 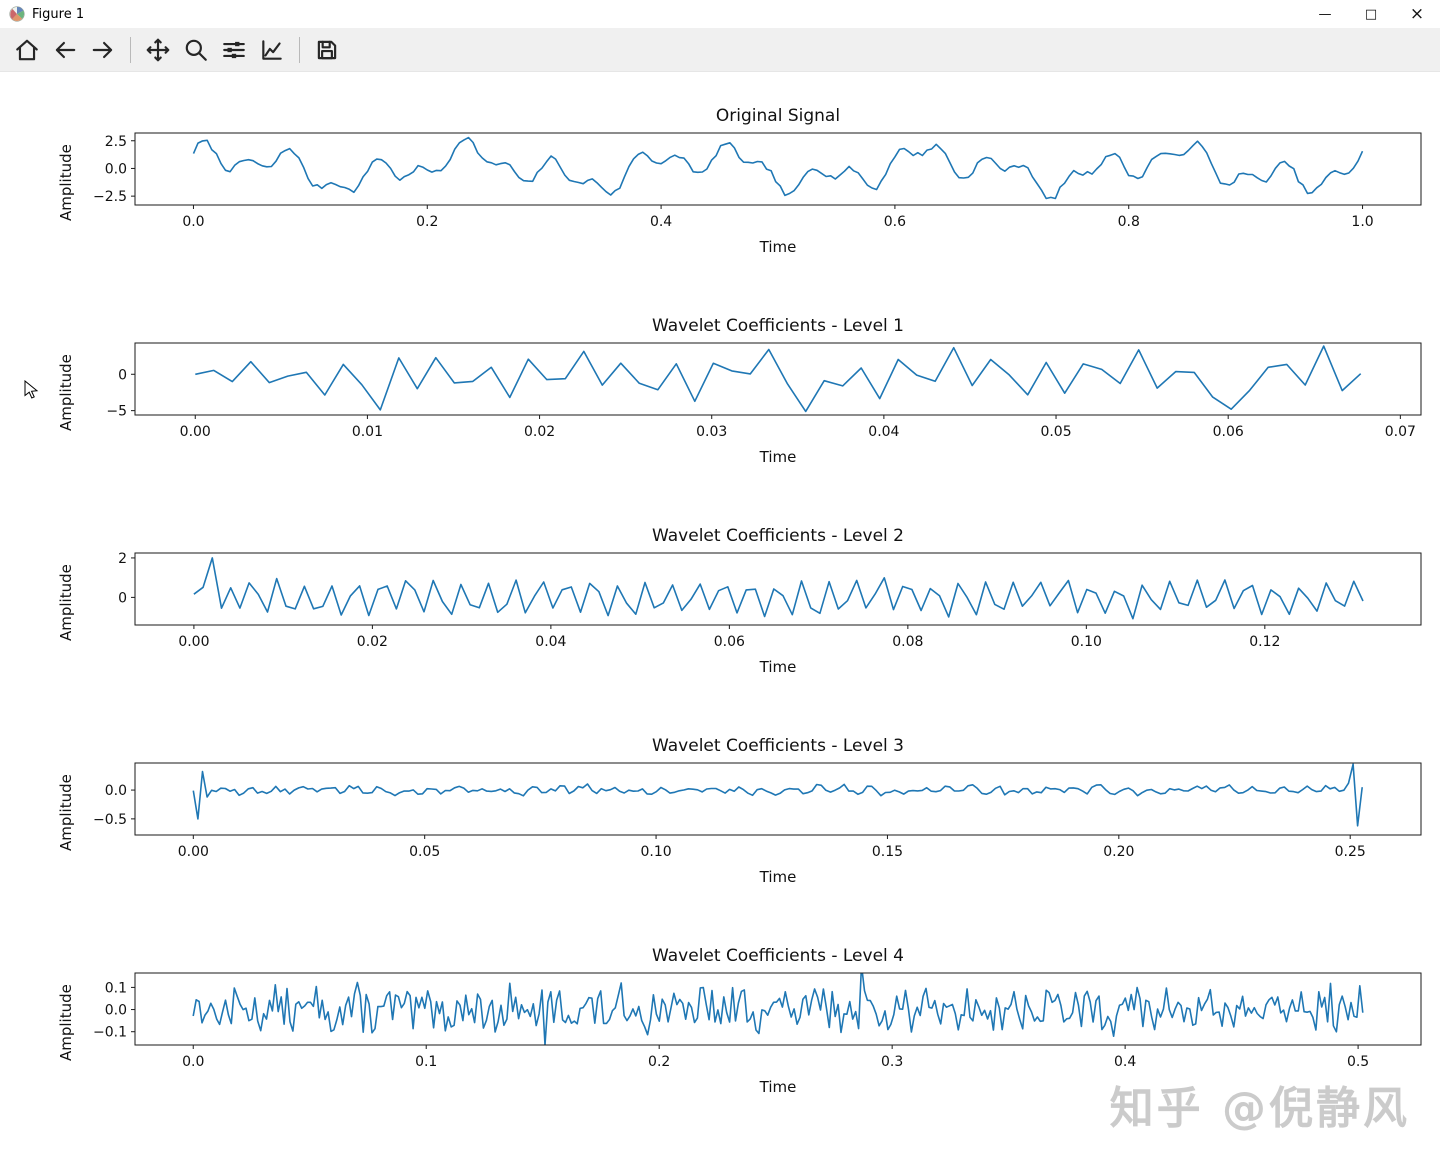 I want to click on axes-wavelet-level-4: 0.0 0.1 0.2 0.3 0.4 0.5 0.1 0.0 −0.1, so click(x=720, y=1023).